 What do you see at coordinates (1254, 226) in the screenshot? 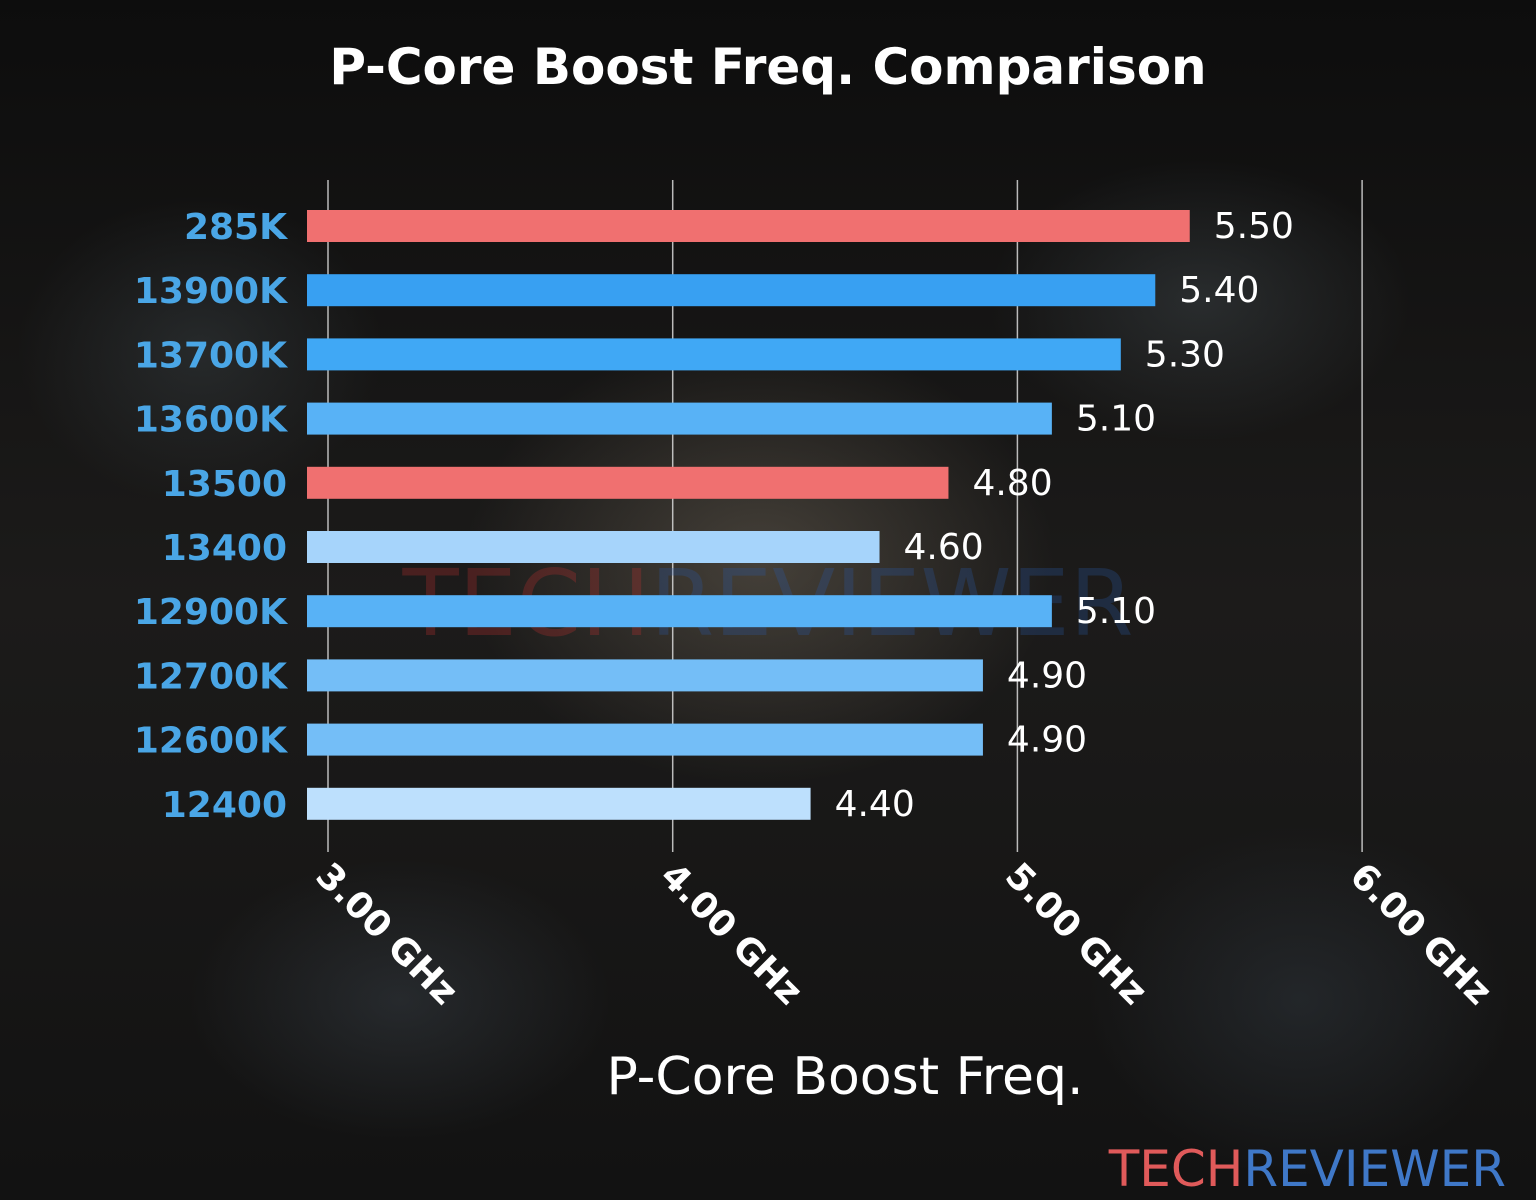
I see `value-label: 5.50` at bounding box center [1254, 226].